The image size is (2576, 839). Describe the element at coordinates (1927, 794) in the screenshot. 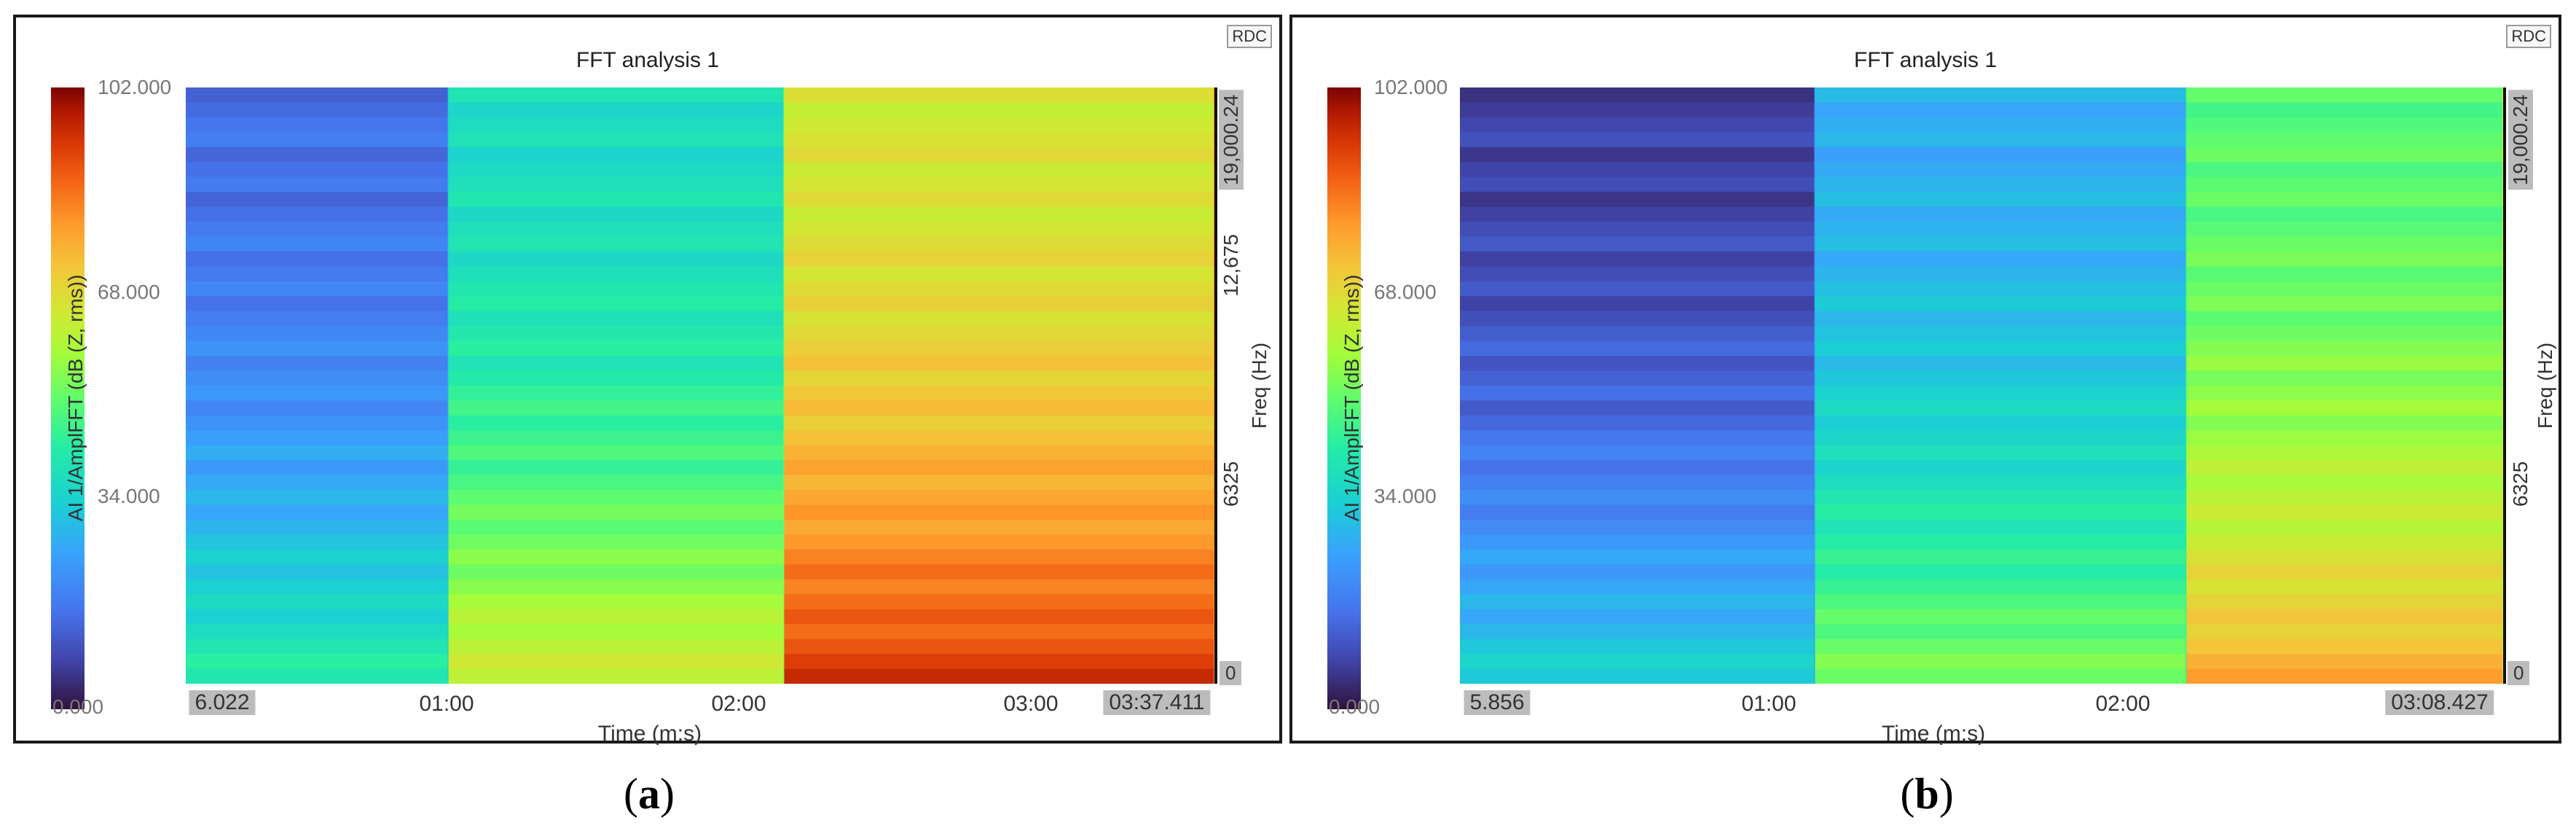

I see `caption-b-letter: b` at that location.